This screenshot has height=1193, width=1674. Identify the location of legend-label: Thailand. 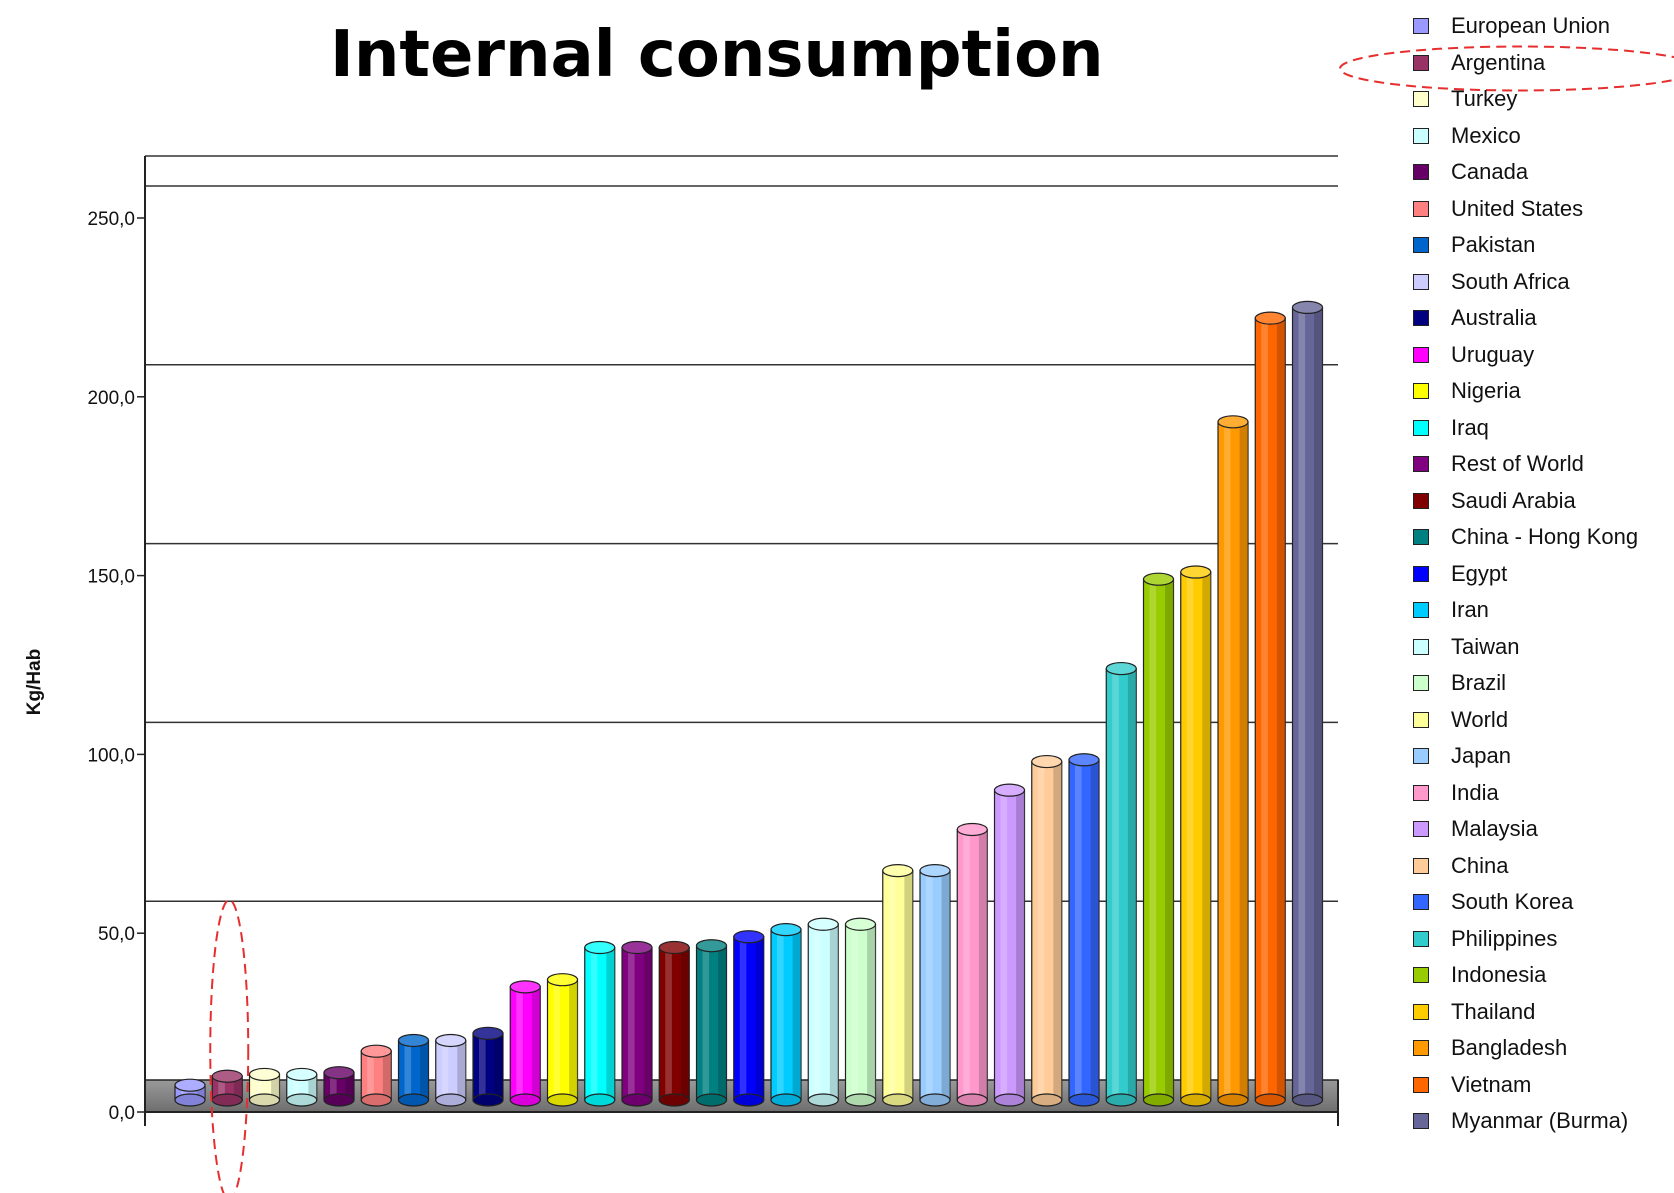
(1493, 1011).